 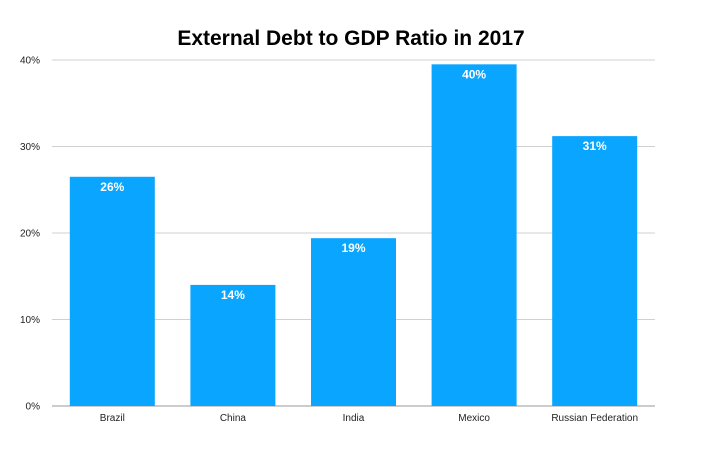 What do you see at coordinates (474, 74) in the screenshot?
I see `data-label: 40%` at bounding box center [474, 74].